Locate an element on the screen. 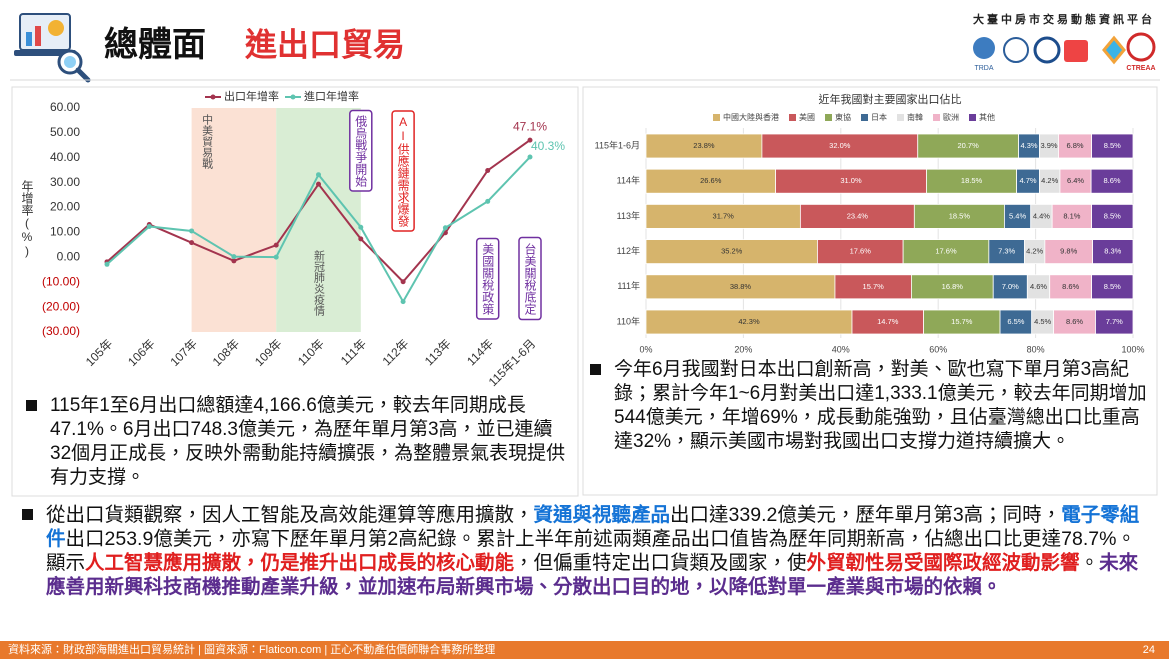 This screenshot has width=1169, height=659. value-label: 23.4% is located at coordinates (858, 215).